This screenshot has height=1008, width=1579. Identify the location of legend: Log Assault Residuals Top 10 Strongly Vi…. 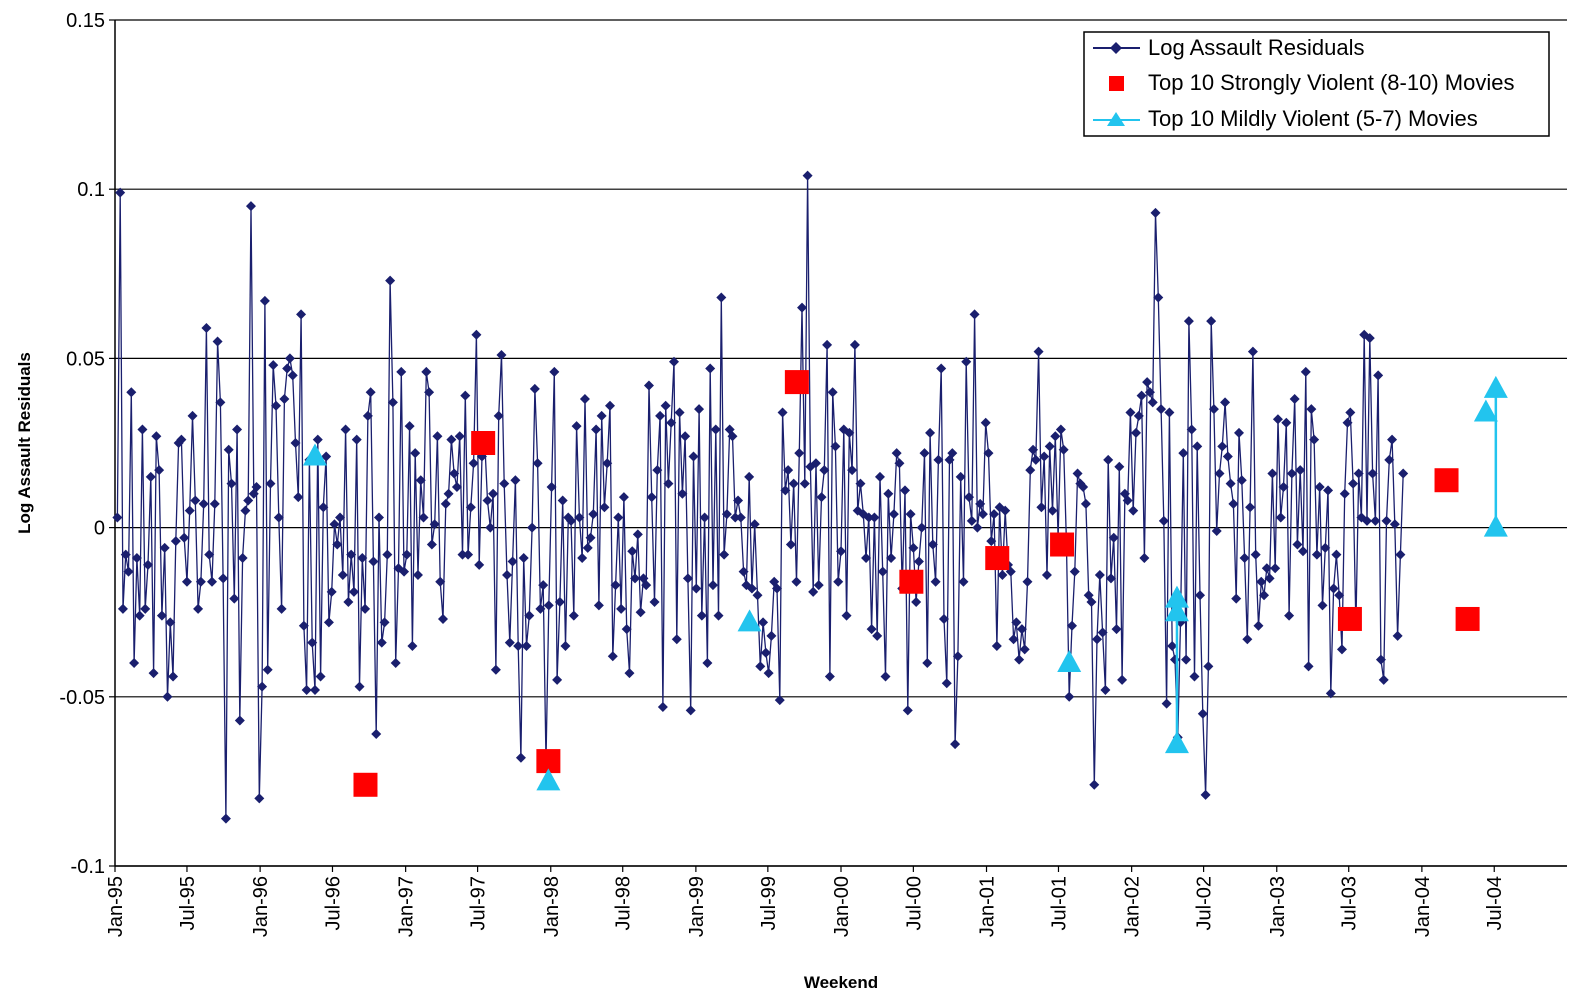
(1316, 84).